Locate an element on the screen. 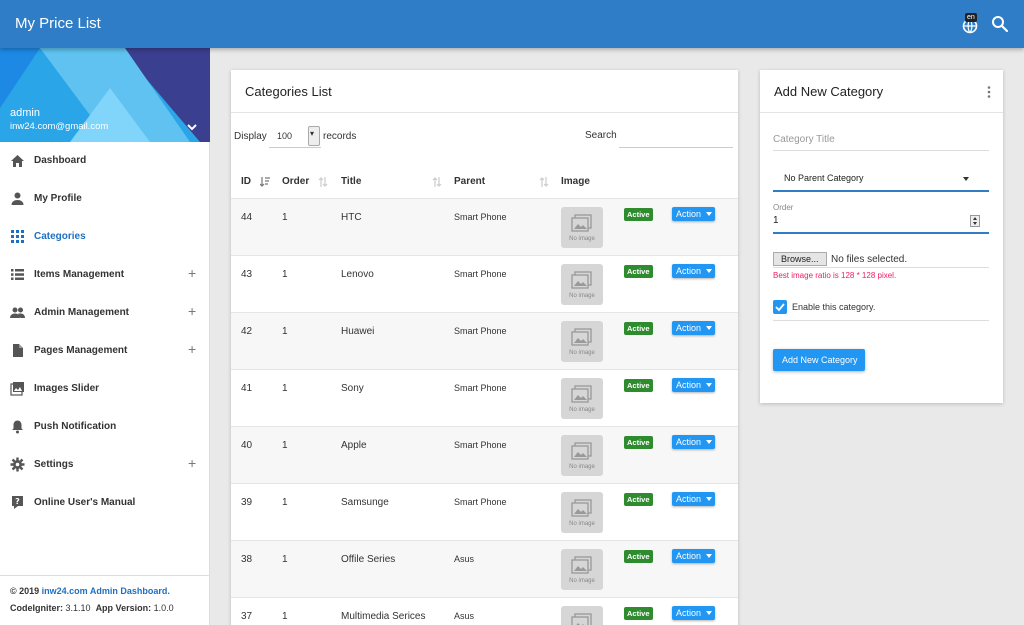  sidebar-item-label: Settings is located at coordinates (54, 464).